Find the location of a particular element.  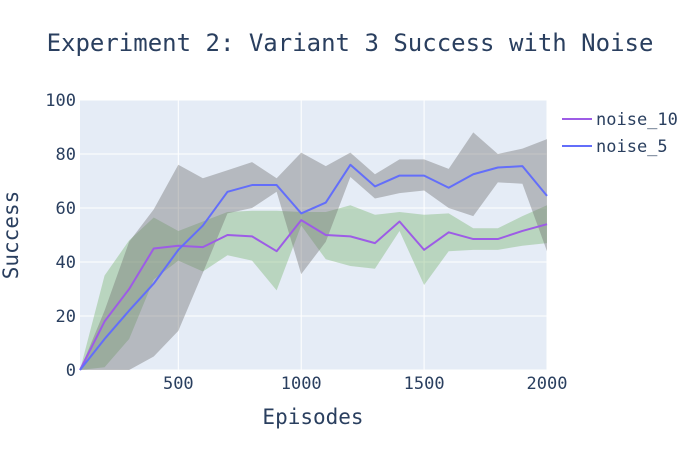

y-tick-label: 20 is located at coordinates (66, 317).